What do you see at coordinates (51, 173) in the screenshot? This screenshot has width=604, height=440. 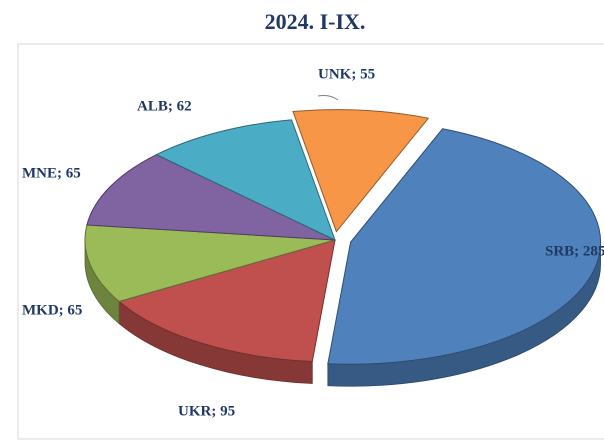 I see `data-label: MNE; 65` at bounding box center [51, 173].